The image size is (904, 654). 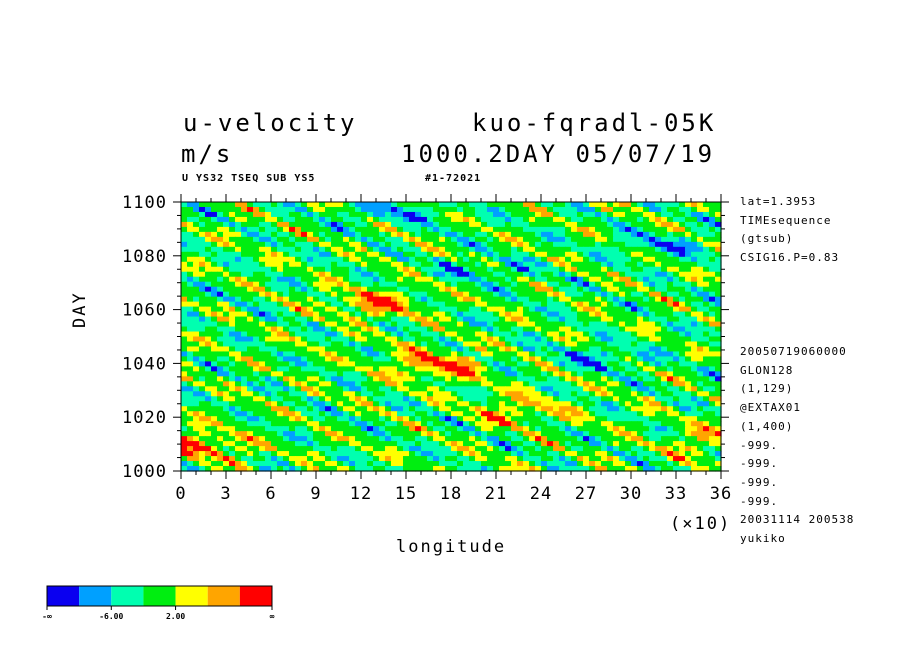 What do you see at coordinates (144, 257) in the screenshot?
I see `y-tick-label: 1080` at bounding box center [144, 257].